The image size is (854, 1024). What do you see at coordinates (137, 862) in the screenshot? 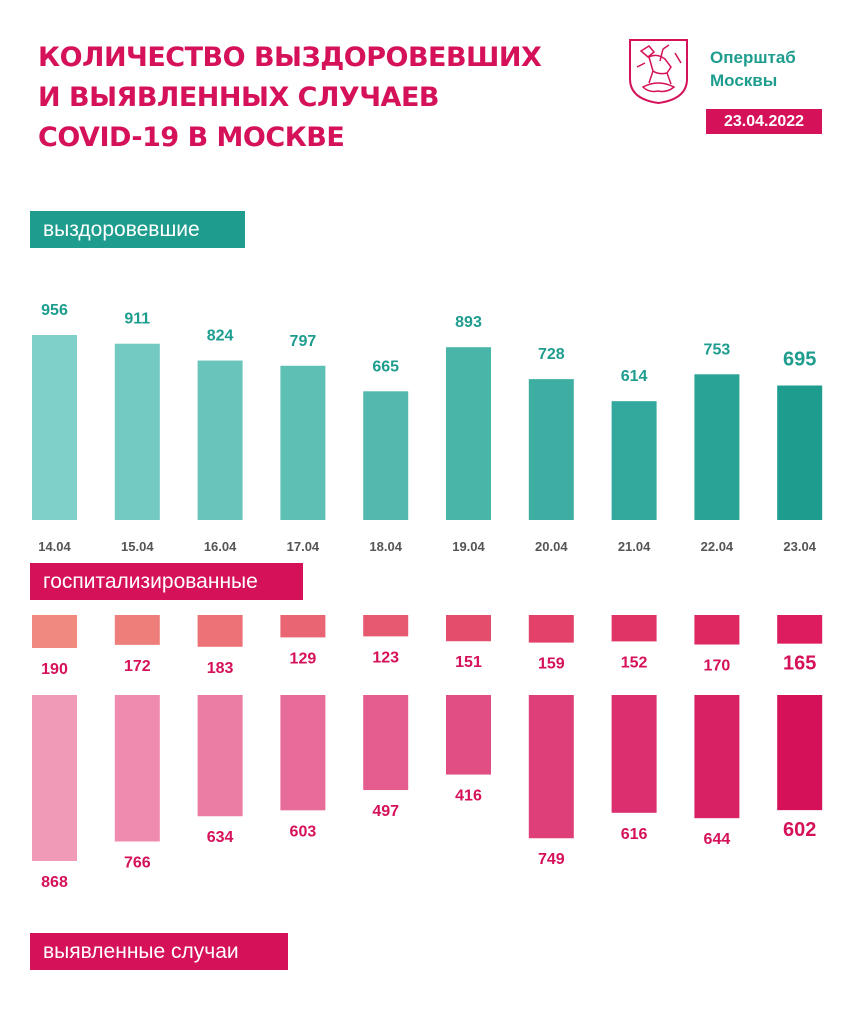
I see `cases-value: 766` at bounding box center [137, 862].